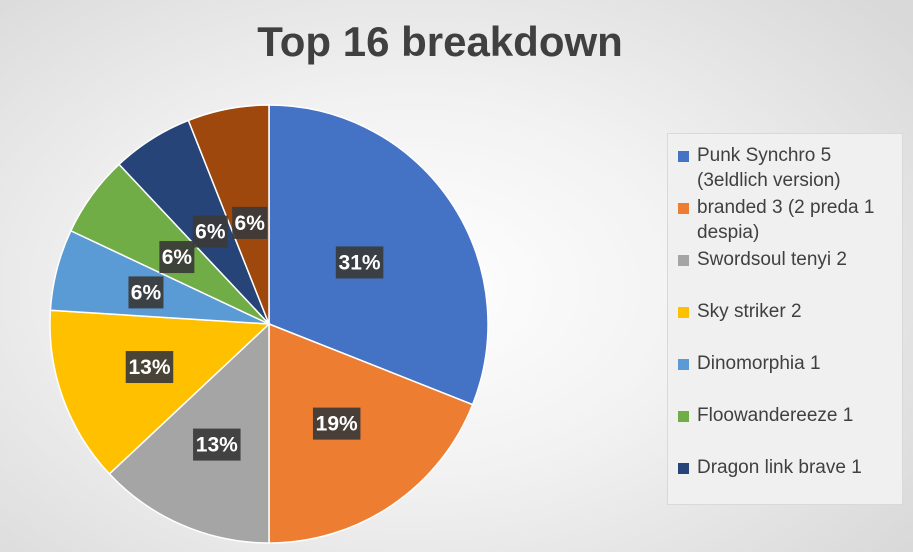  I want to click on legend-item: Dragon link brave 1, so click(787, 482).